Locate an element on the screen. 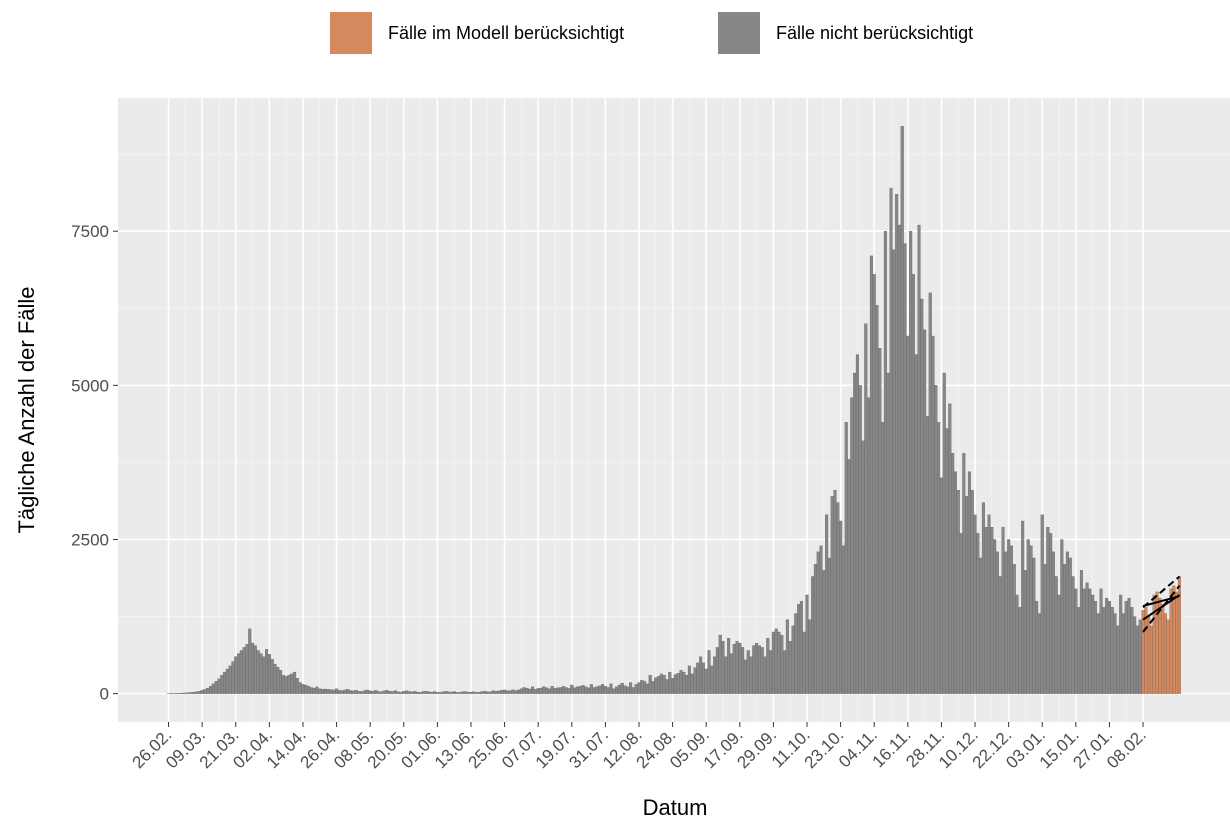  fit-line is located at coordinates (1161, 601).